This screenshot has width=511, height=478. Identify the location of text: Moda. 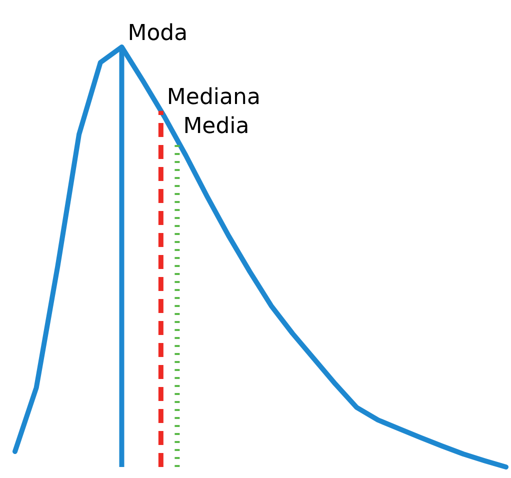
(158, 33).